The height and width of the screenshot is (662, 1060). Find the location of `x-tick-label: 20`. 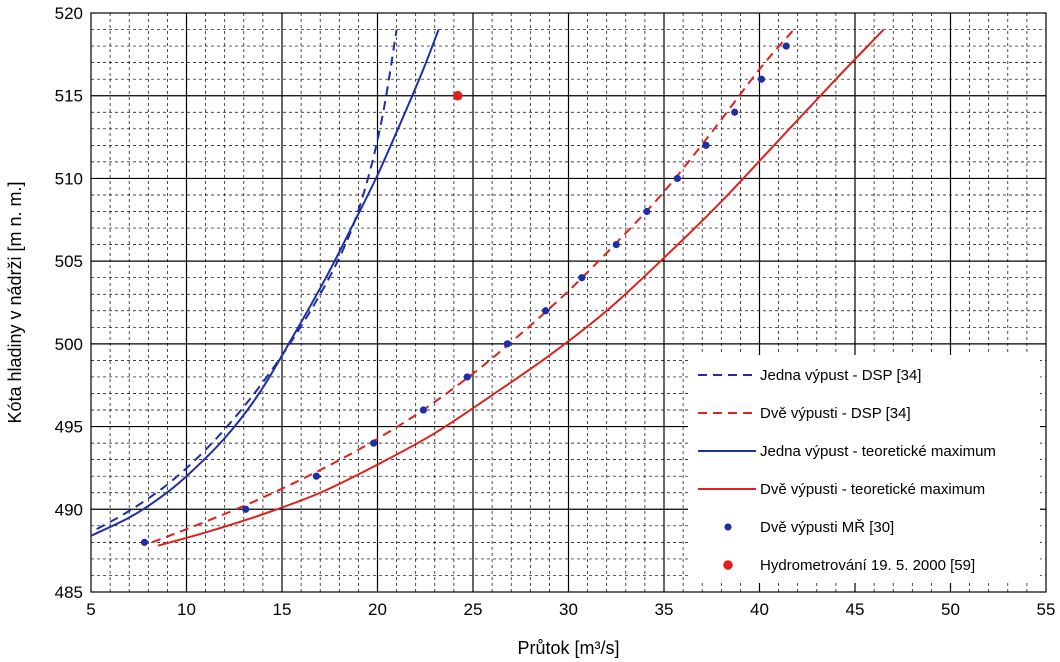

x-tick-label: 20 is located at coordinates (377, 609).